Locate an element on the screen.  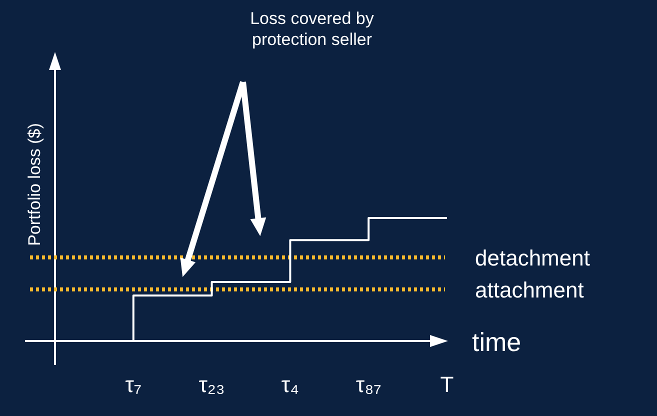
text: Loss covered by protection seller is located at coordinates (312, 29).